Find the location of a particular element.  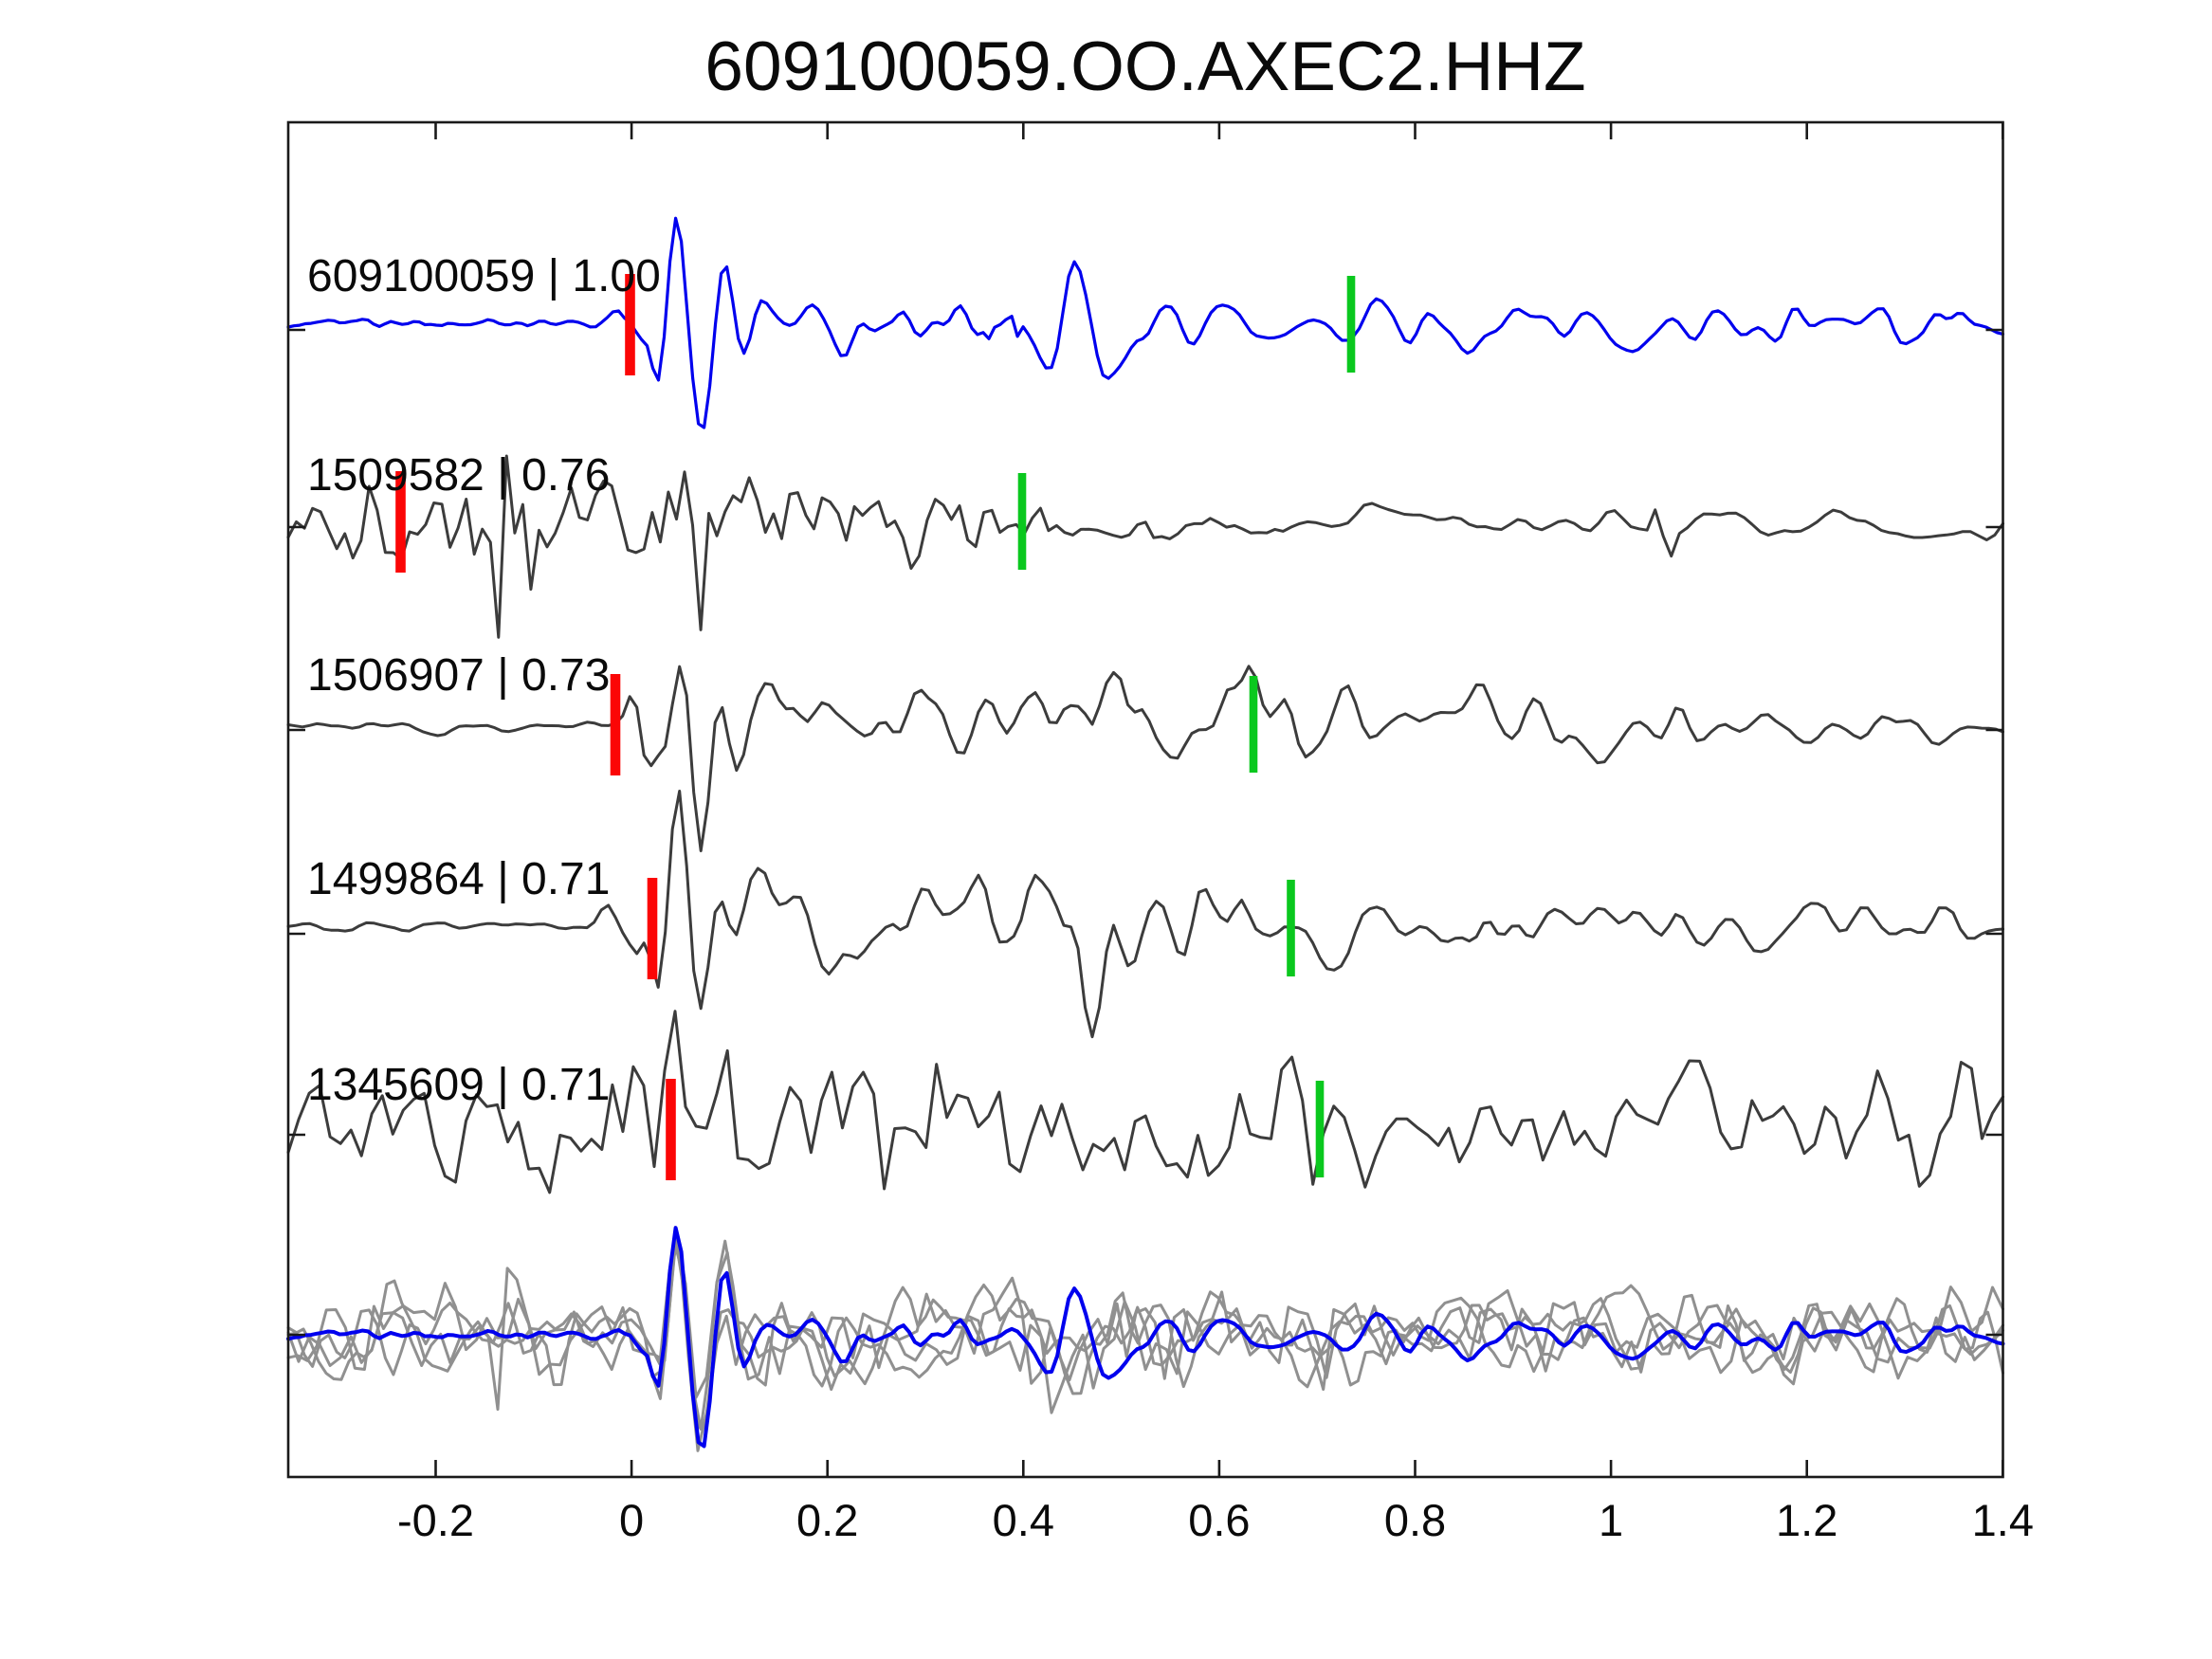

svg-text: 1499864 | 0.71 is located at coordinates (458, 879).